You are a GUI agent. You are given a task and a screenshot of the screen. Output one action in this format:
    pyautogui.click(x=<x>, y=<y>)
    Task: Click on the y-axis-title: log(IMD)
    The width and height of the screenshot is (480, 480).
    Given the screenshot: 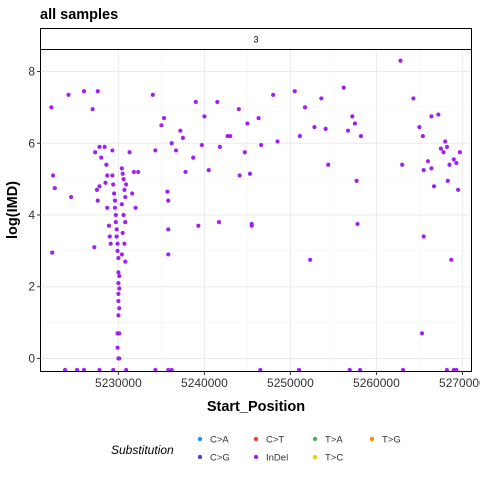 What is the action you would take?
    pyautogui.click(x=13, y=210)
    